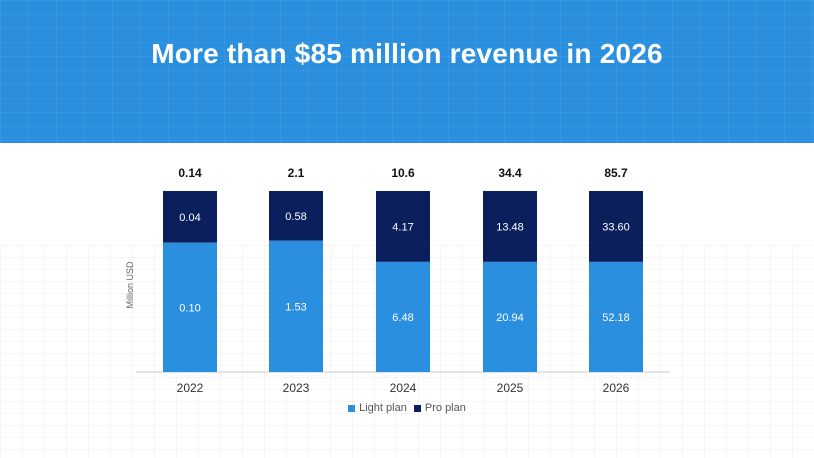 Image resolution: width=814 pixels, height=458 pixels. I want to click on label-light-plan-2022: 0.10, so click(189, 308).